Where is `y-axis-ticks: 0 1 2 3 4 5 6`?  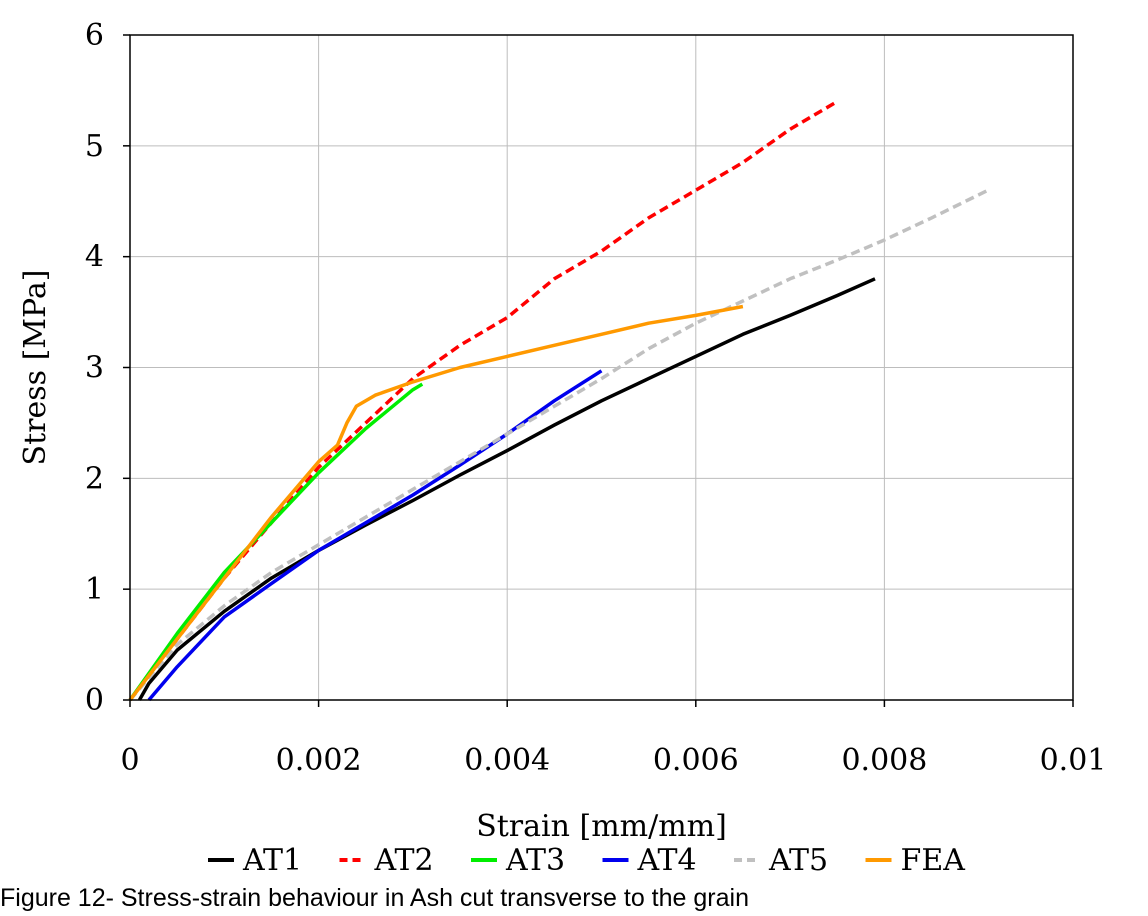 y-axis-ticks: 0 1 2 3 4 5 6 is located at coordinates (107, 368).